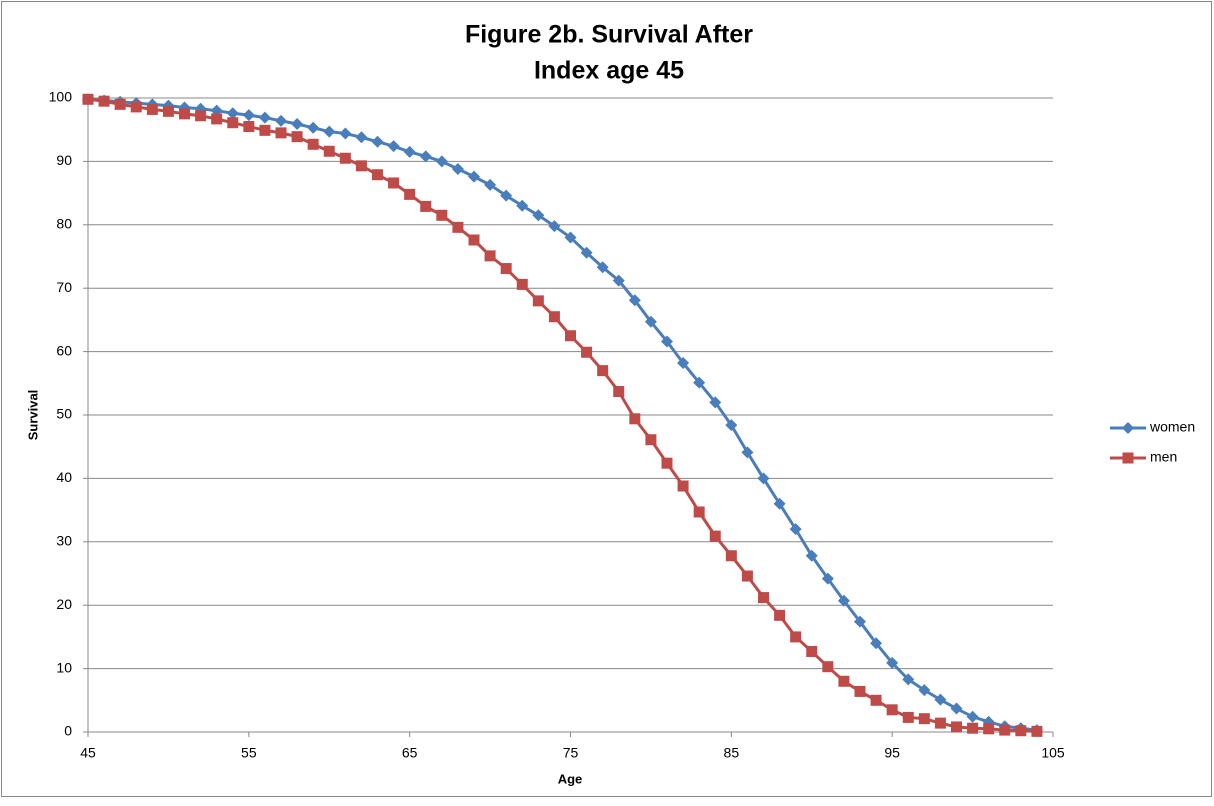 The image size is (1214, 806). I want to click on x-tick-label: 65, so click(410, 753).